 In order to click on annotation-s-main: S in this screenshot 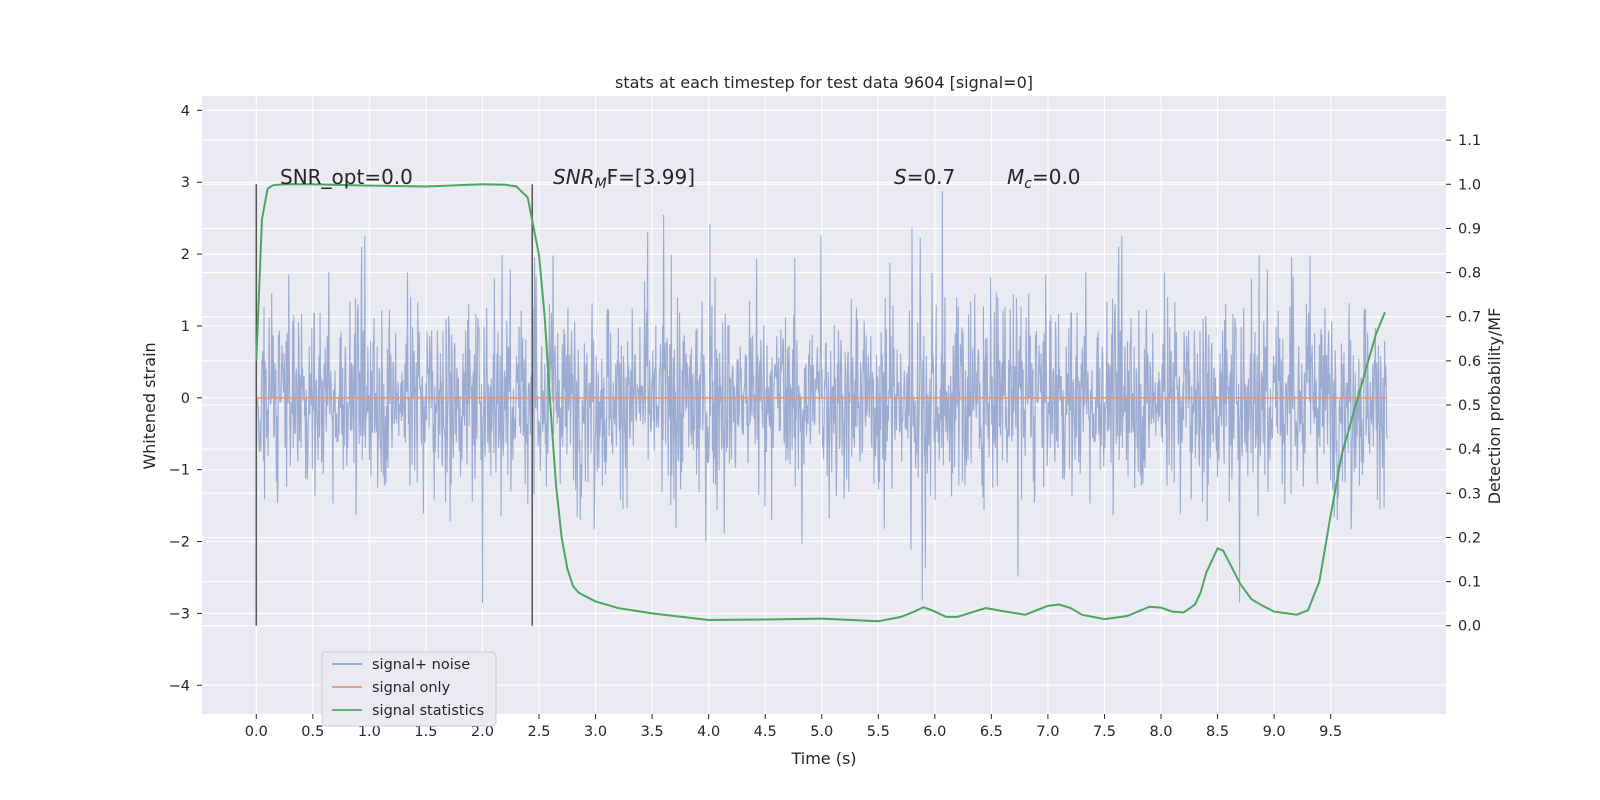, I will do `click(900, 177)`.